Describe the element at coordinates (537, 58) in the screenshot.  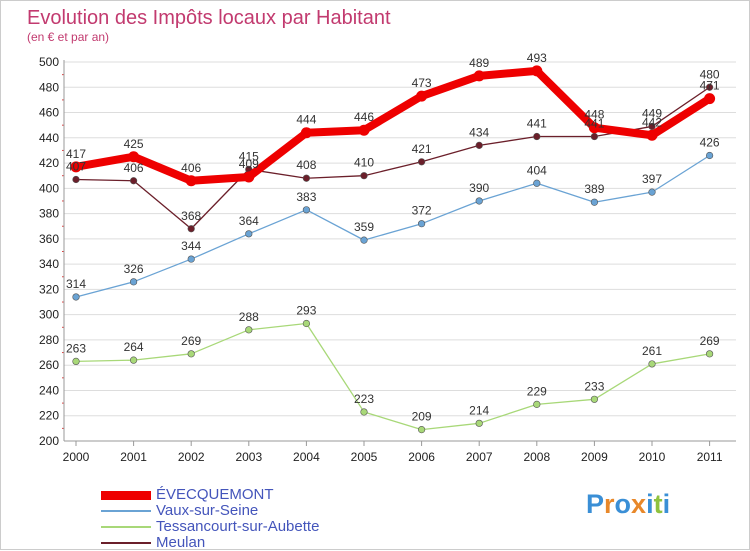
I see `data-label-evecquemont: 493` at that location.